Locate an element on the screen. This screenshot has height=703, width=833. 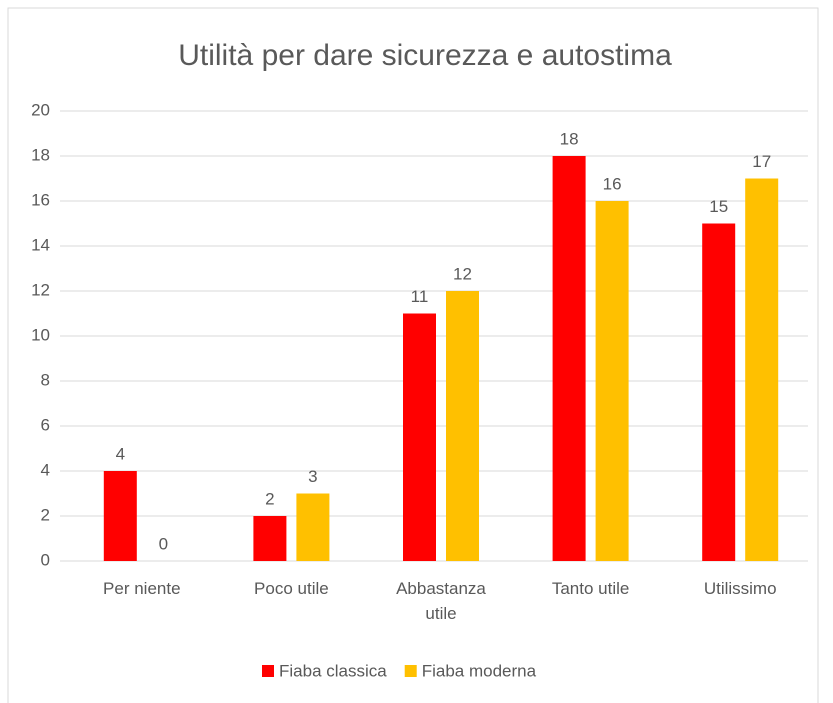
y-tick-label: 14 is located at coordinates (40, 244).